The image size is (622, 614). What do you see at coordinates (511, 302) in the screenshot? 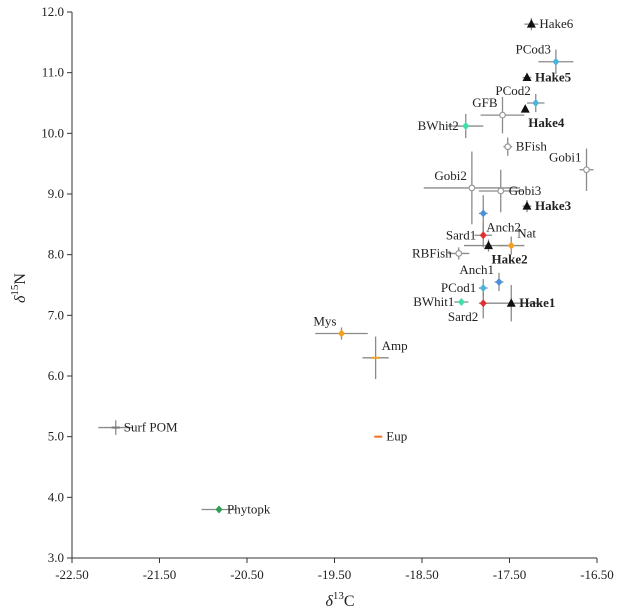
I see `marker-hake1` at bounding box center [511, 302].